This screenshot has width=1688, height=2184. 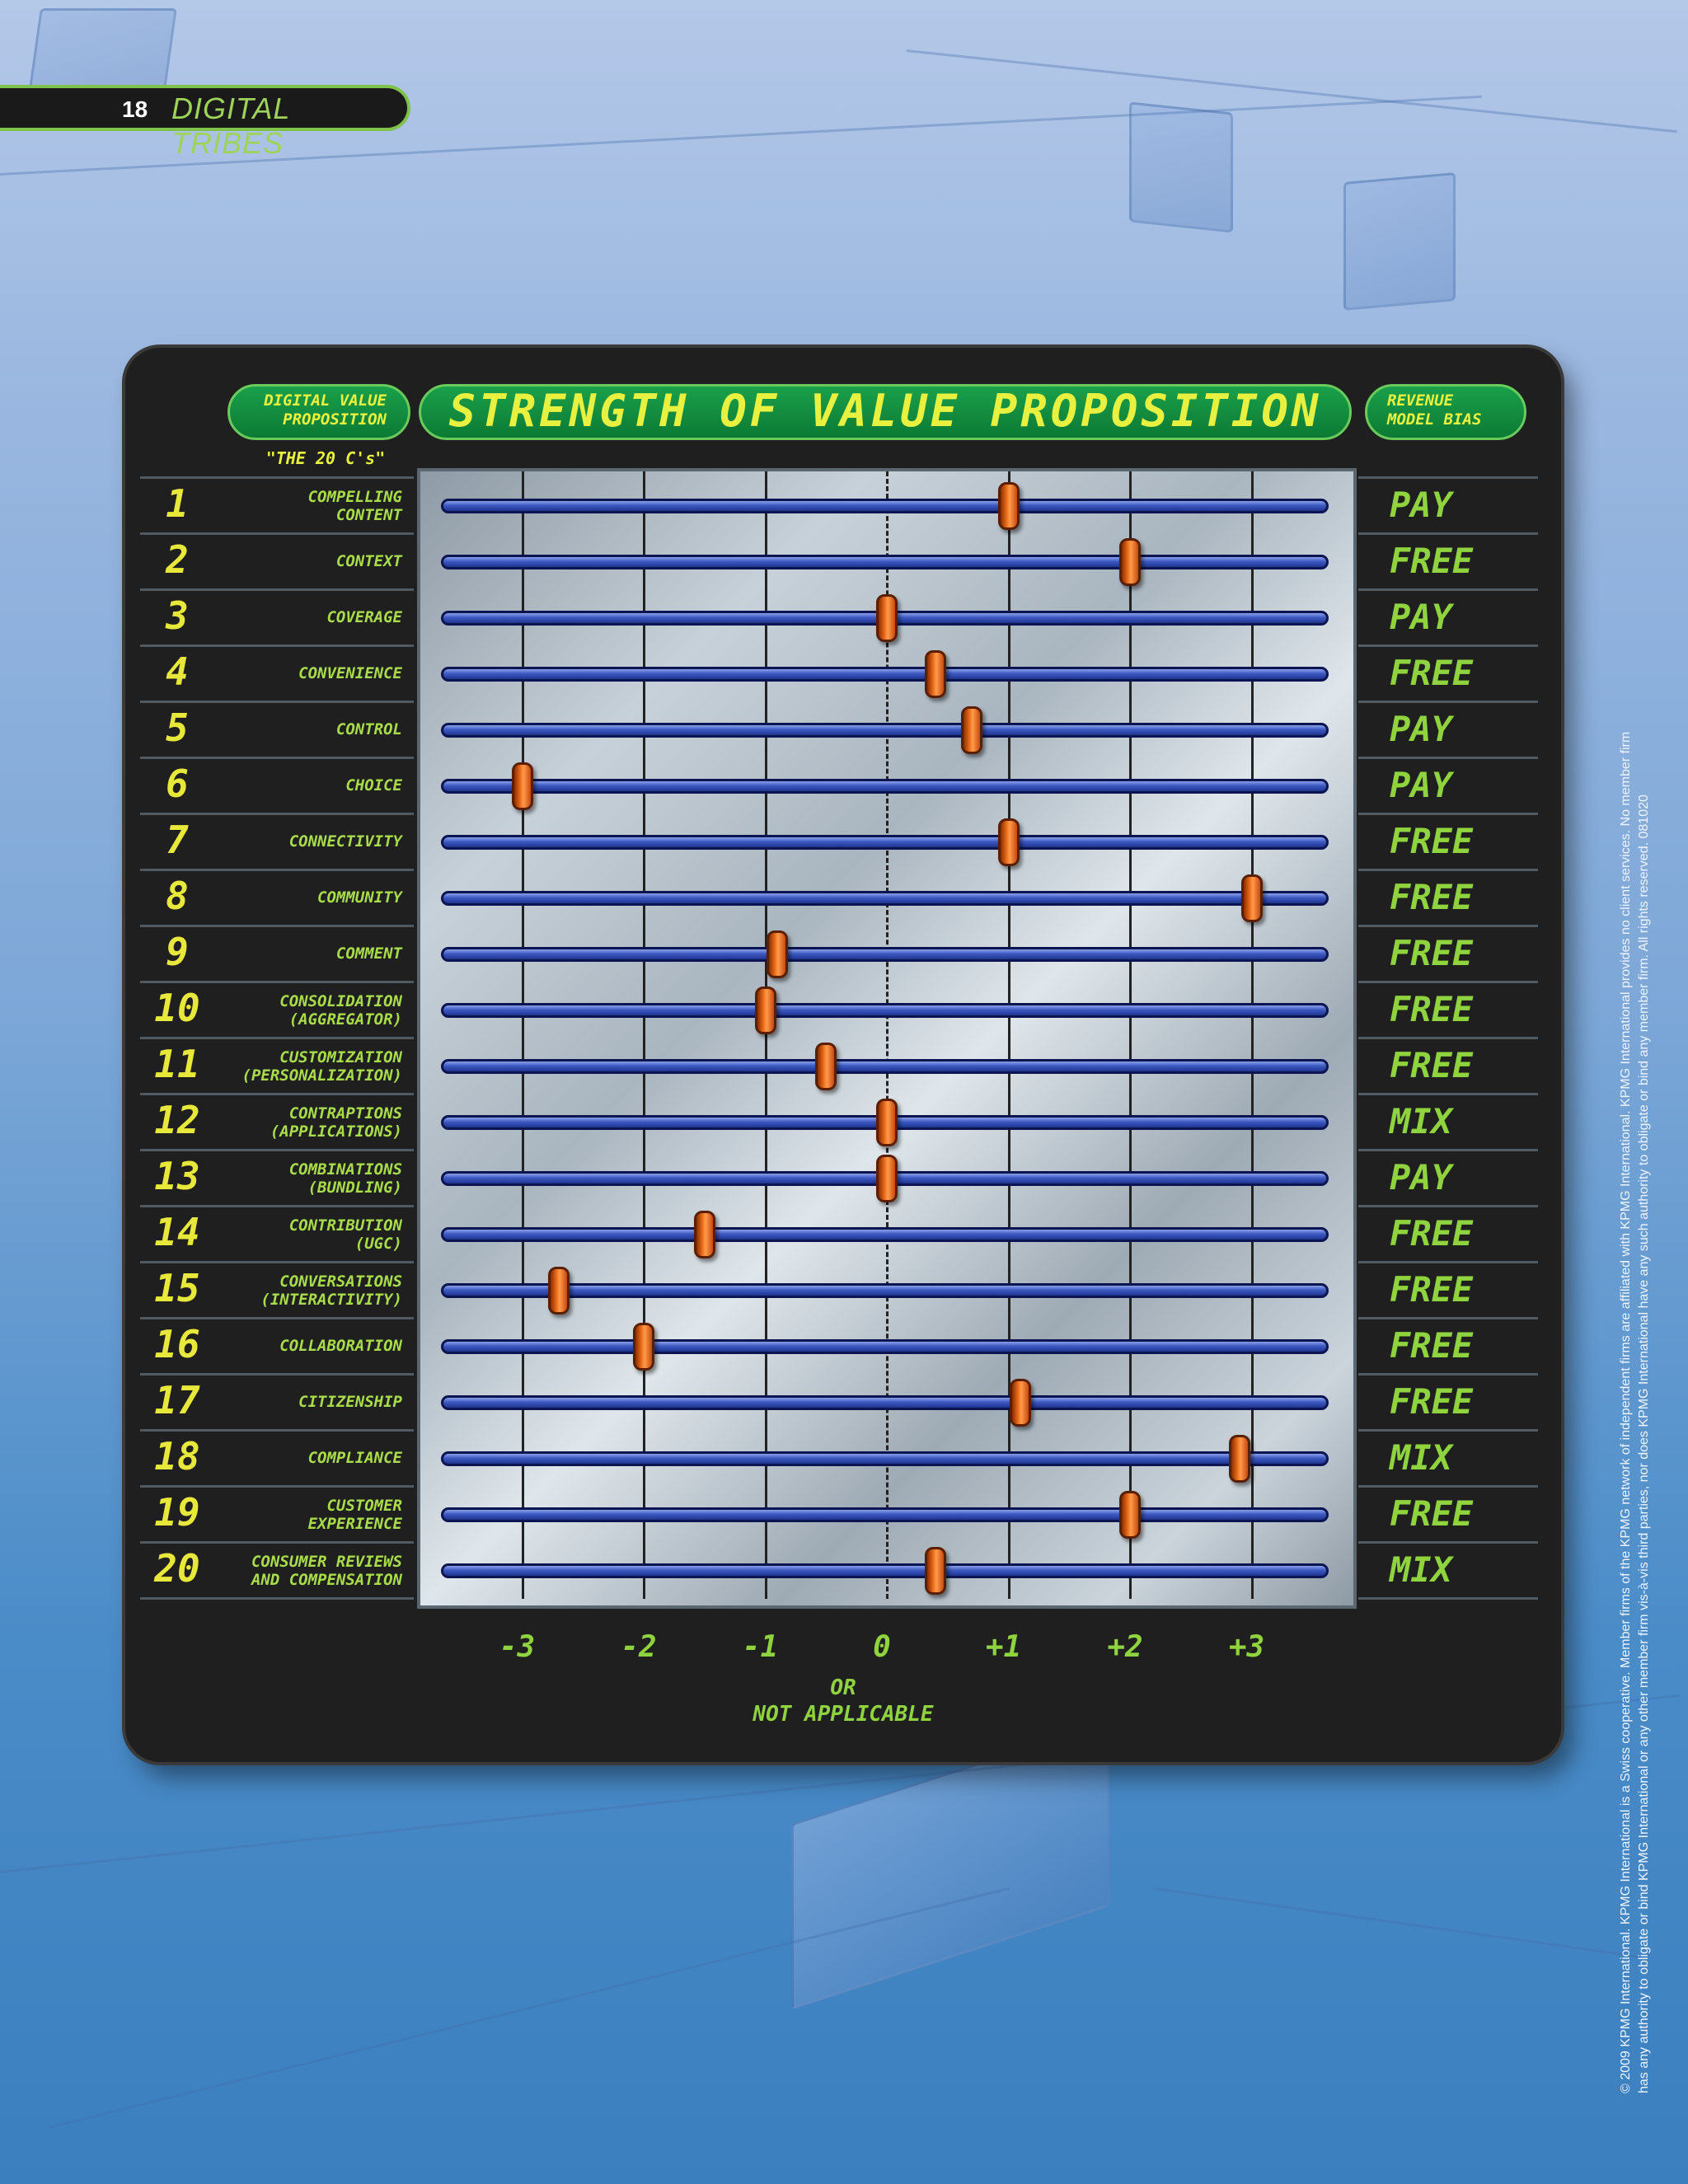 What do you see at coordinates (1445, 412) in the screenshot?
I see `column-header-revenue: REVENUE MODEL BIAS` at bounding box center [1445, 412].